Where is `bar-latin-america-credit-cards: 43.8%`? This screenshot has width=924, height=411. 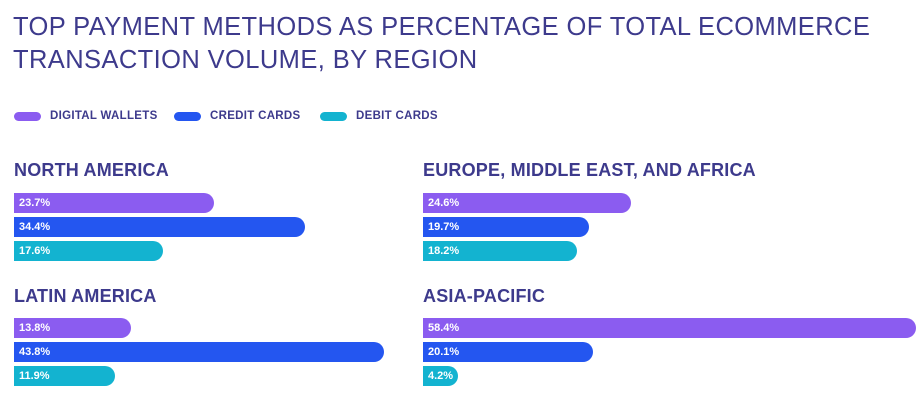
bar-latin-america-credit-cards: 43.8% is located at coordinates (199, 352).